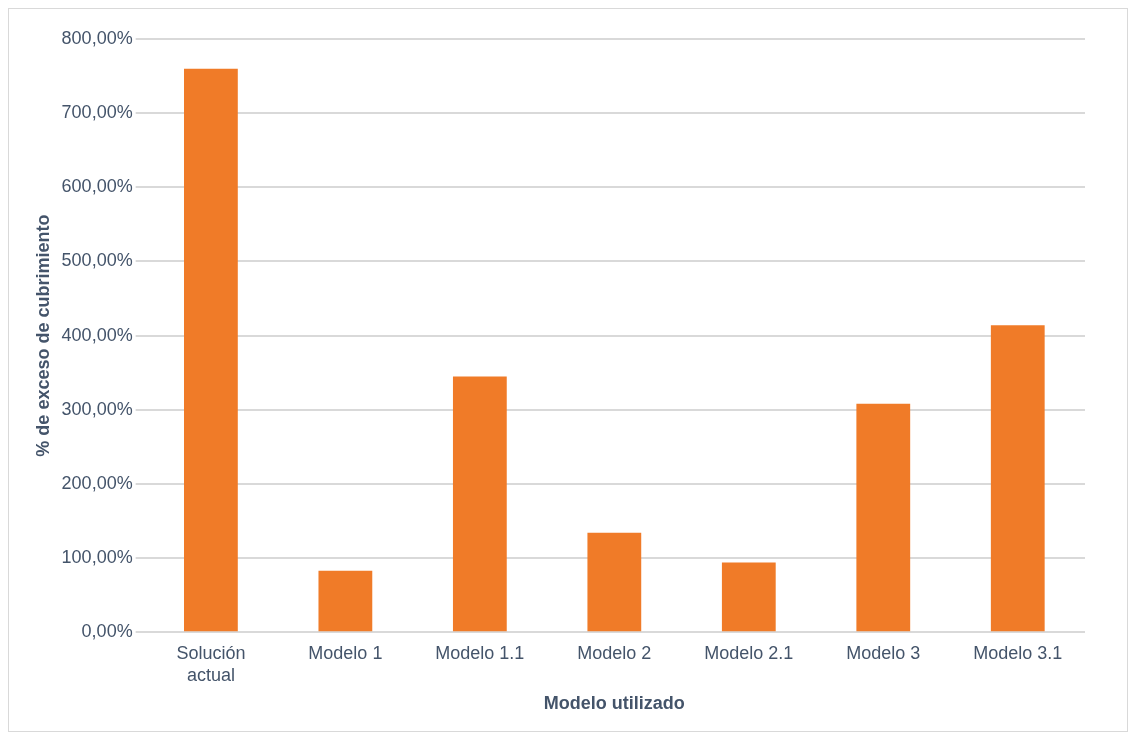 The image size is (1134, 738). I want to click on y-axis-title: % de exceso de cubrimiento, so click(42, 335).